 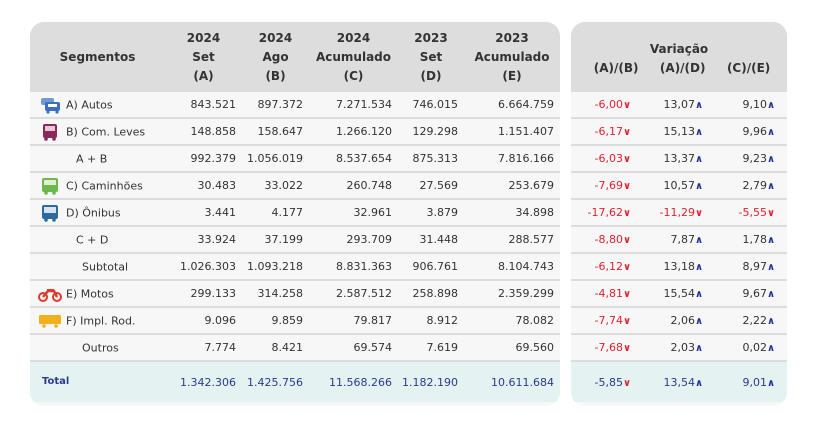 What do you see at coordinates (275, 105) in the screenshot?
I see `value-cell: 897.372` at bounding box center [275, 105].